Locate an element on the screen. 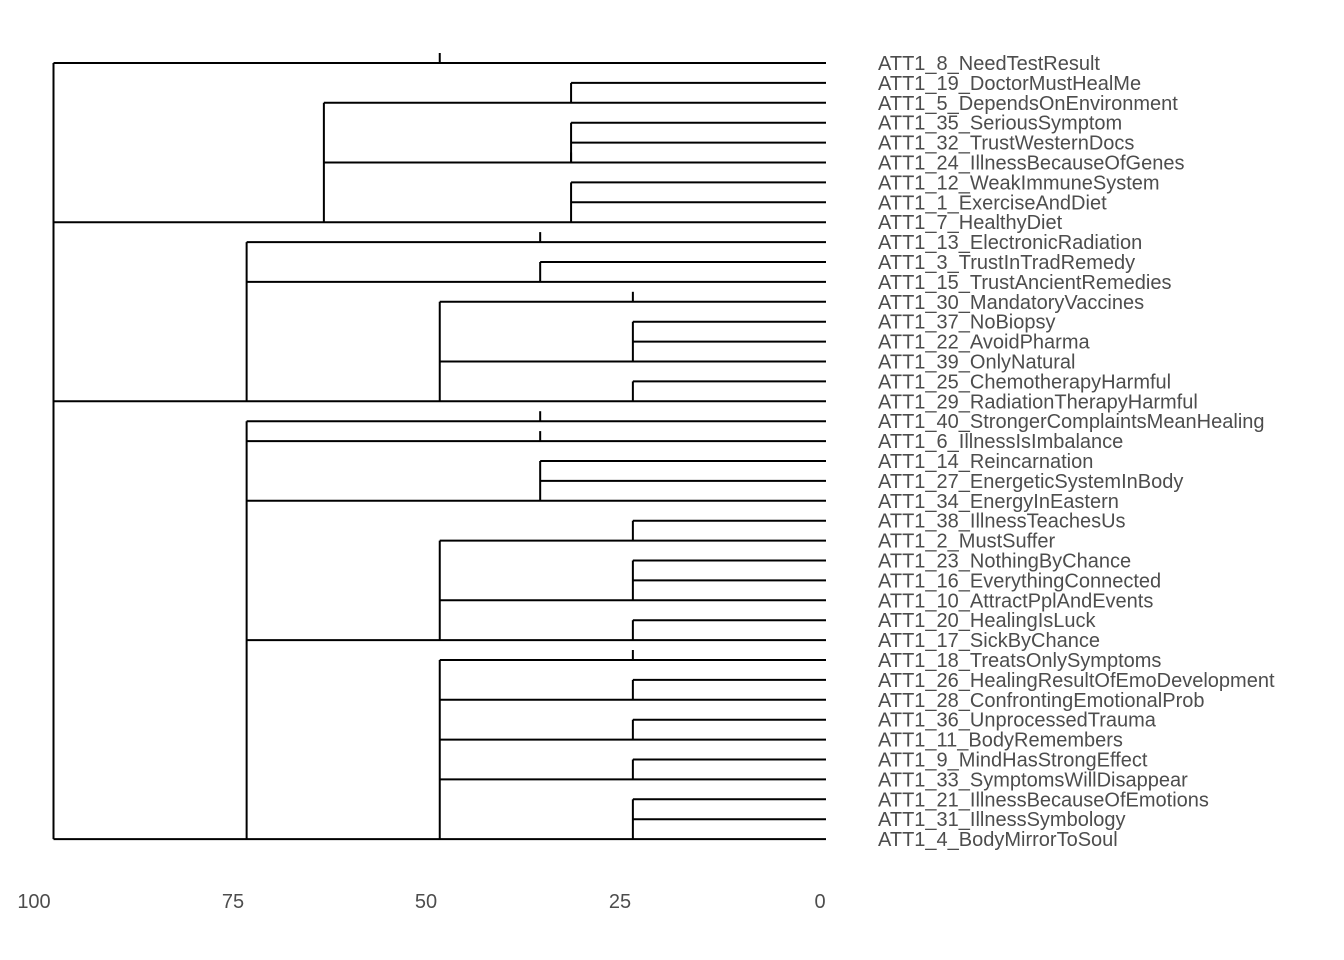  x-tick-label: 75 is located at coordinates (233, 902).